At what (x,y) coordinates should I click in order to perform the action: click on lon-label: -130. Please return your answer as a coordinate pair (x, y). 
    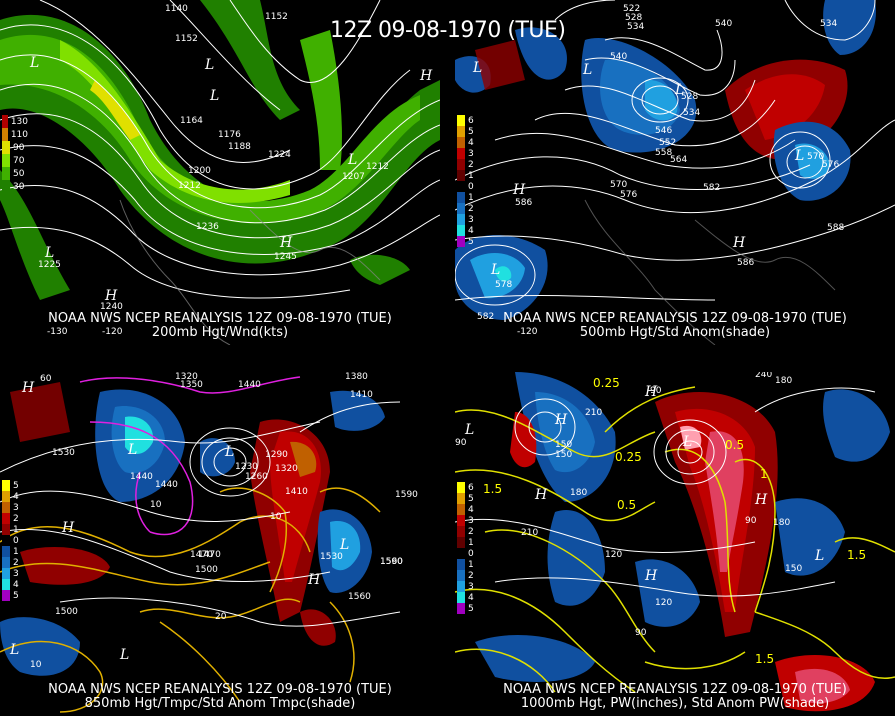
    Looking at the image, I should click on (57, 332).